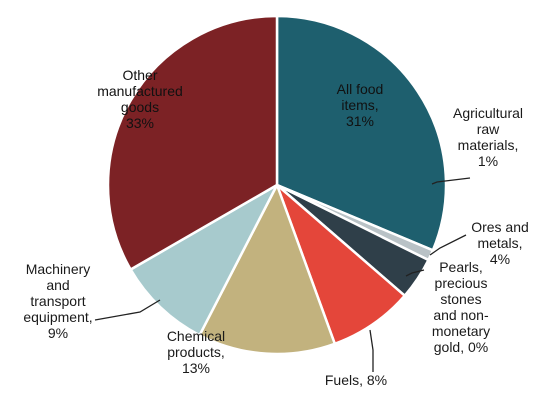  I want to click on slice-label-line: metals,, so click(499, 243).